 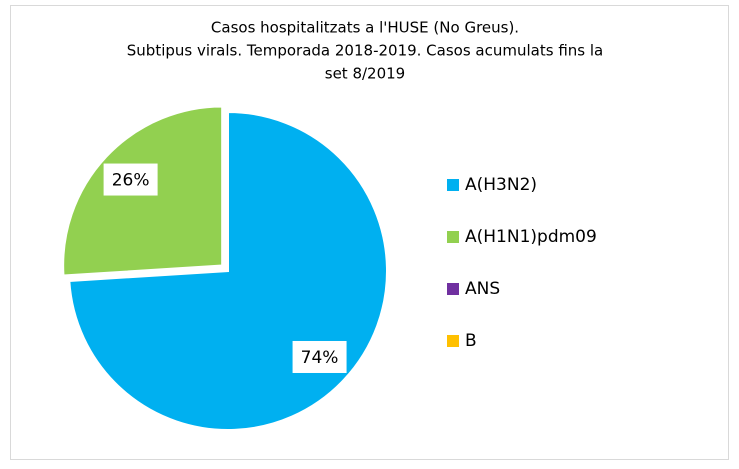 What do you see at coordinates (501, 185) in the screenshot?
I see `legend-label: A(H3N2)` at bounding box center [501, 185].